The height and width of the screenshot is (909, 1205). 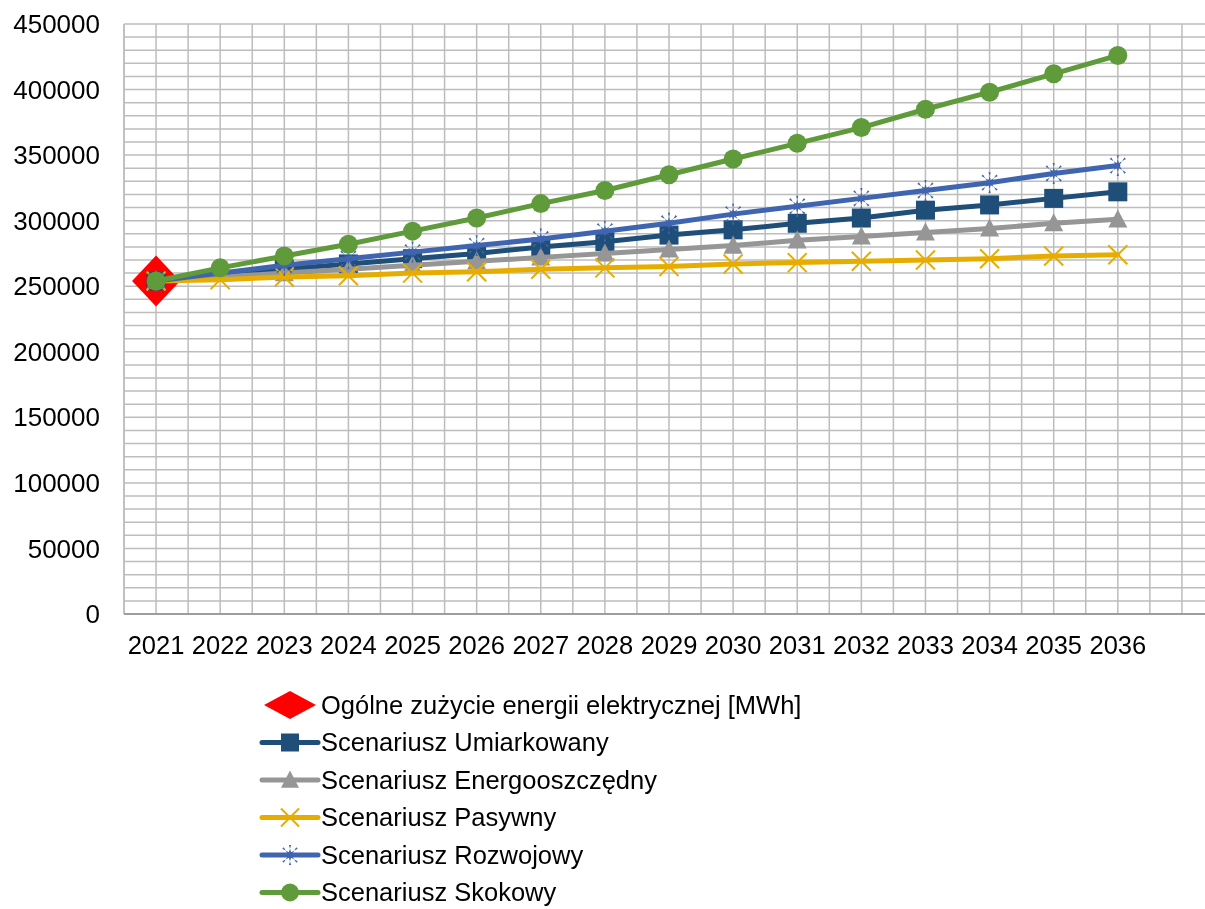 What do you see at coordinates (861, 645) in the screenshot?
I see `x-tick-label: 2032` at bounding box center [861, 645].